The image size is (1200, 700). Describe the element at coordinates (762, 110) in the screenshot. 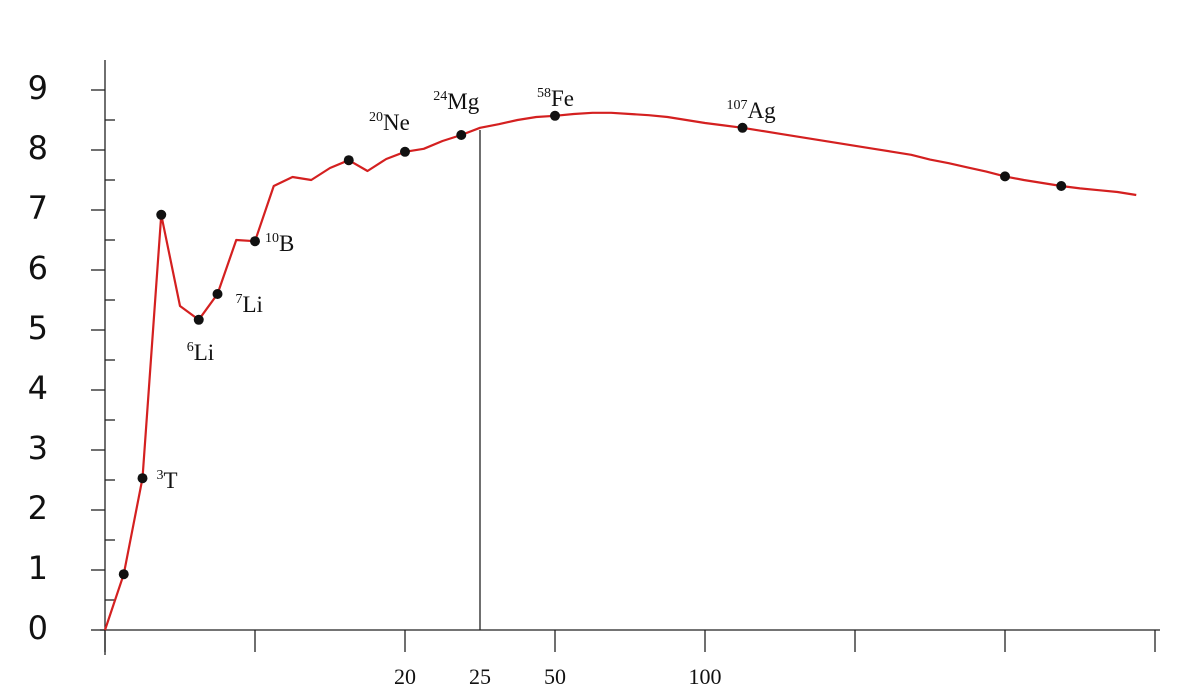

I see `annotation-symbol: Ag` at that location.